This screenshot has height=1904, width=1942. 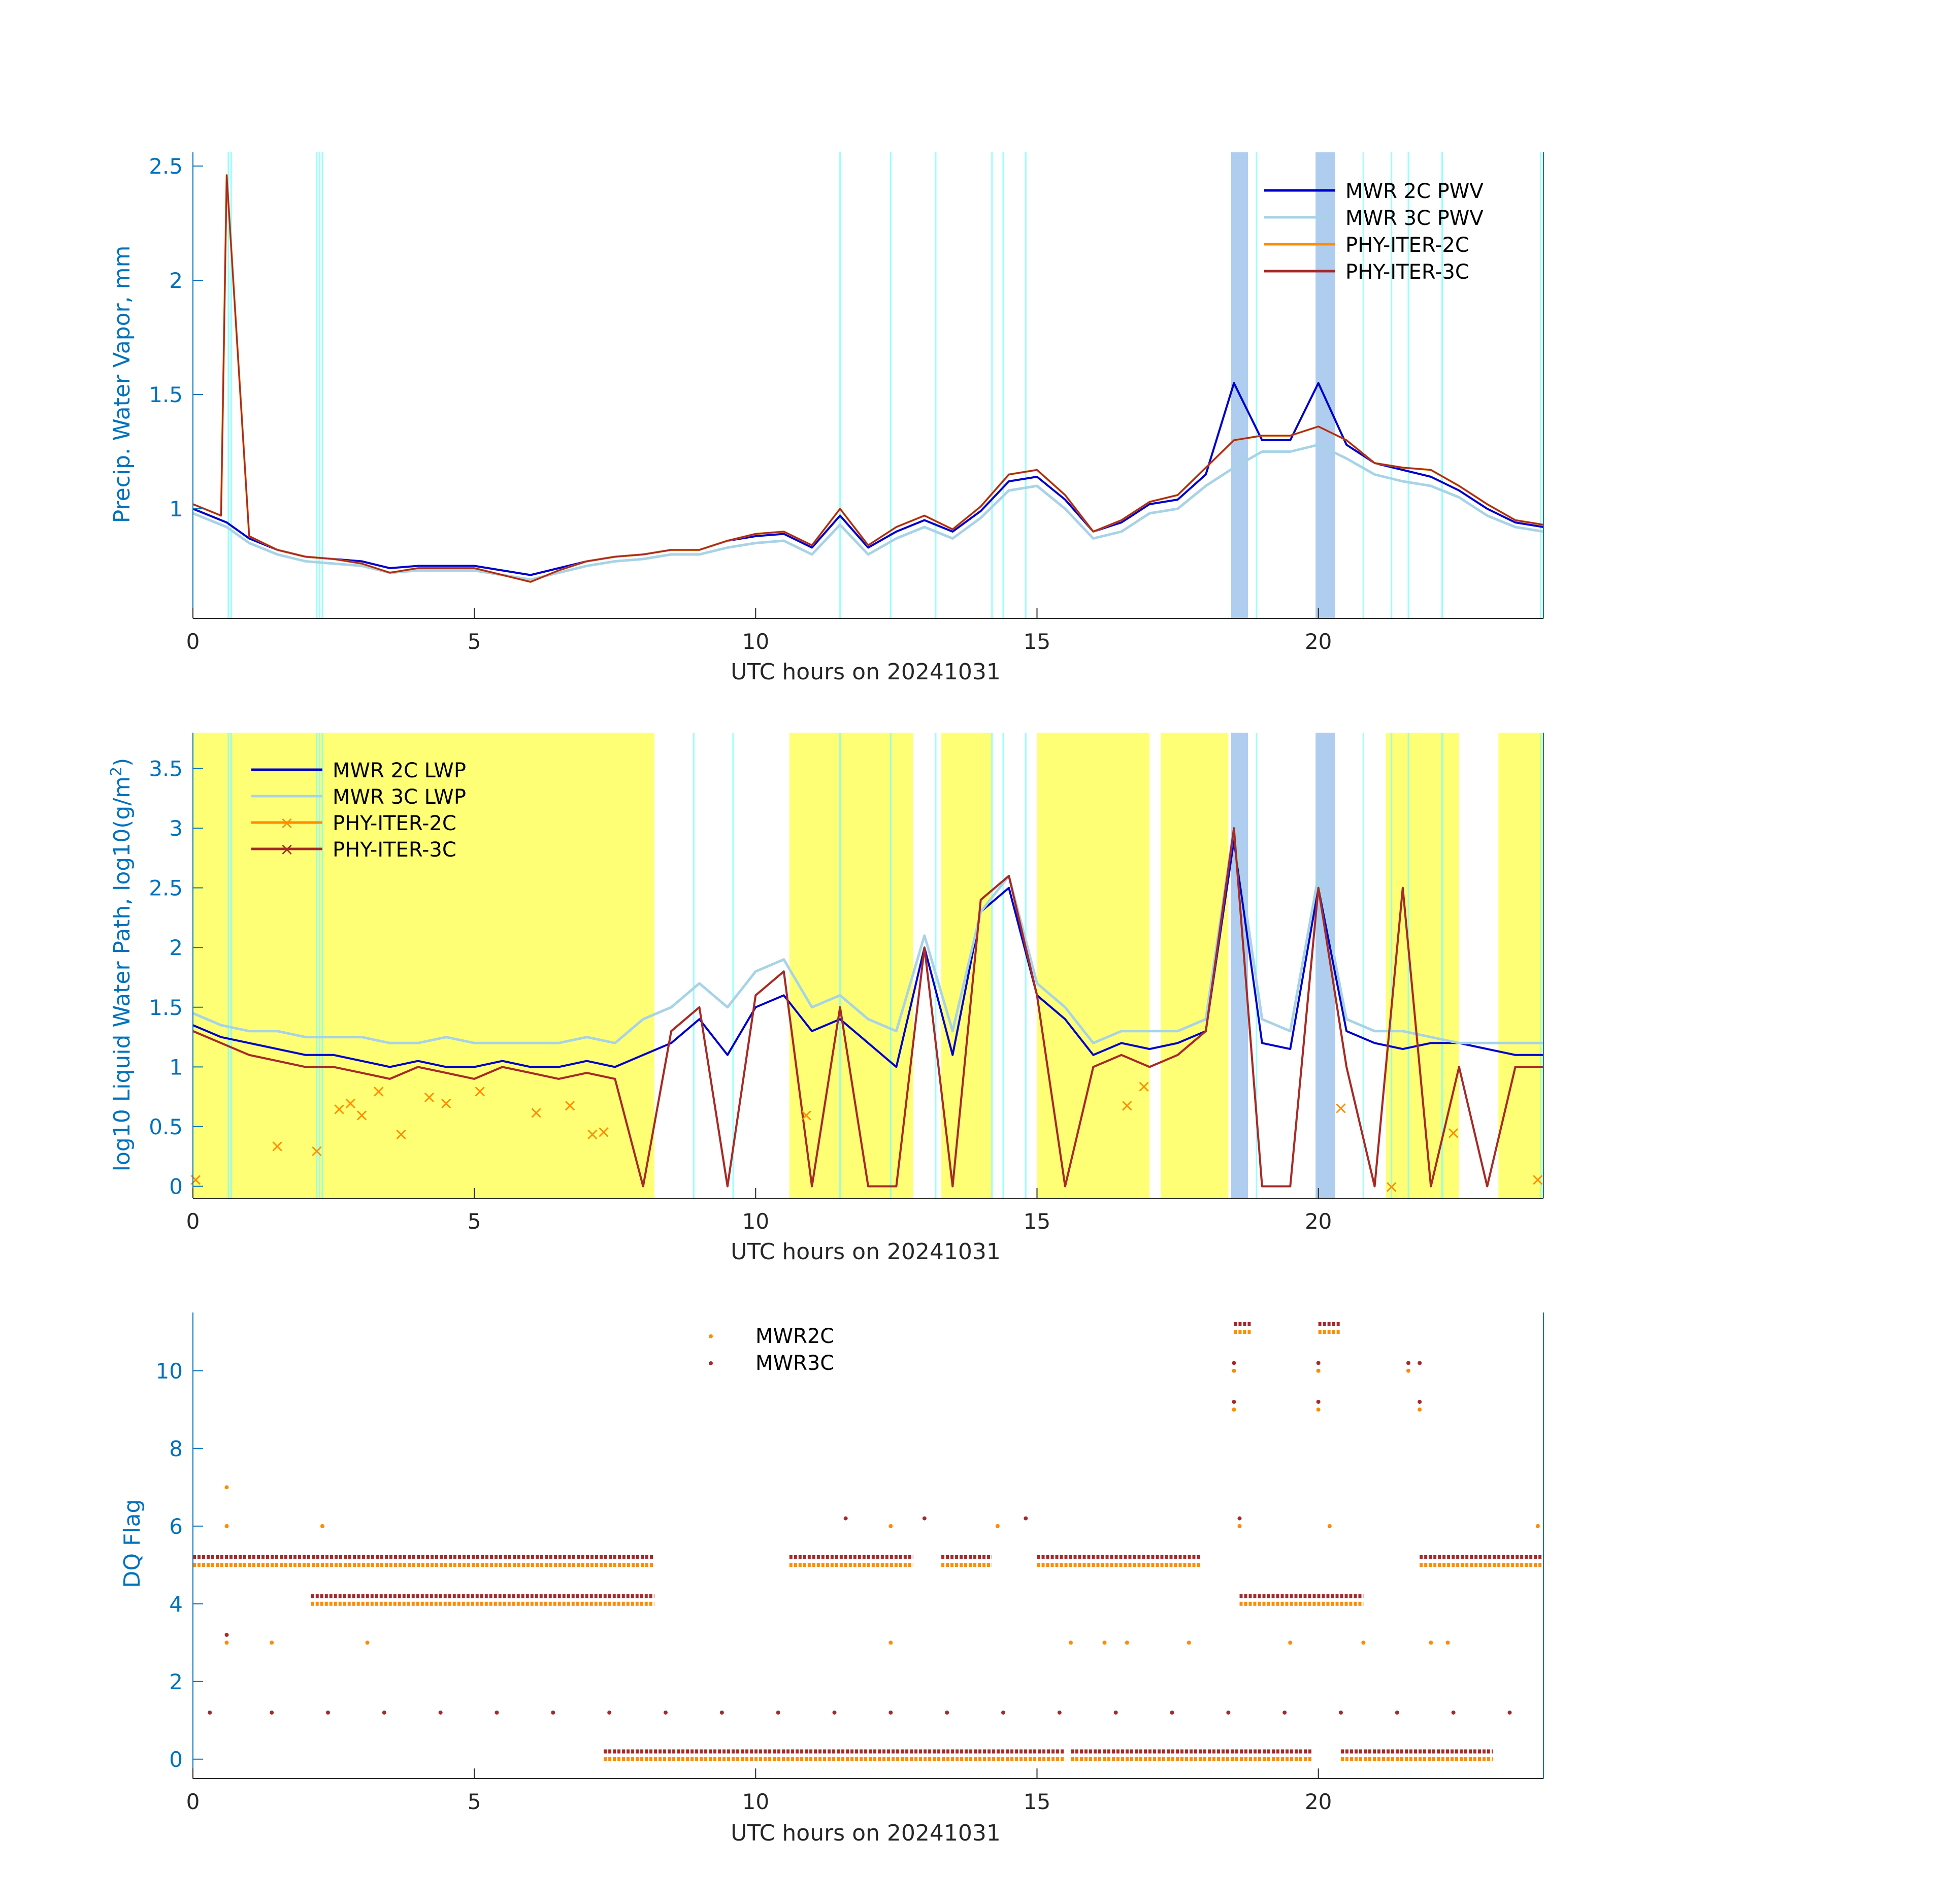 I want to click on lwp-x-tick-label: 10, so click(x=755, y=1222).